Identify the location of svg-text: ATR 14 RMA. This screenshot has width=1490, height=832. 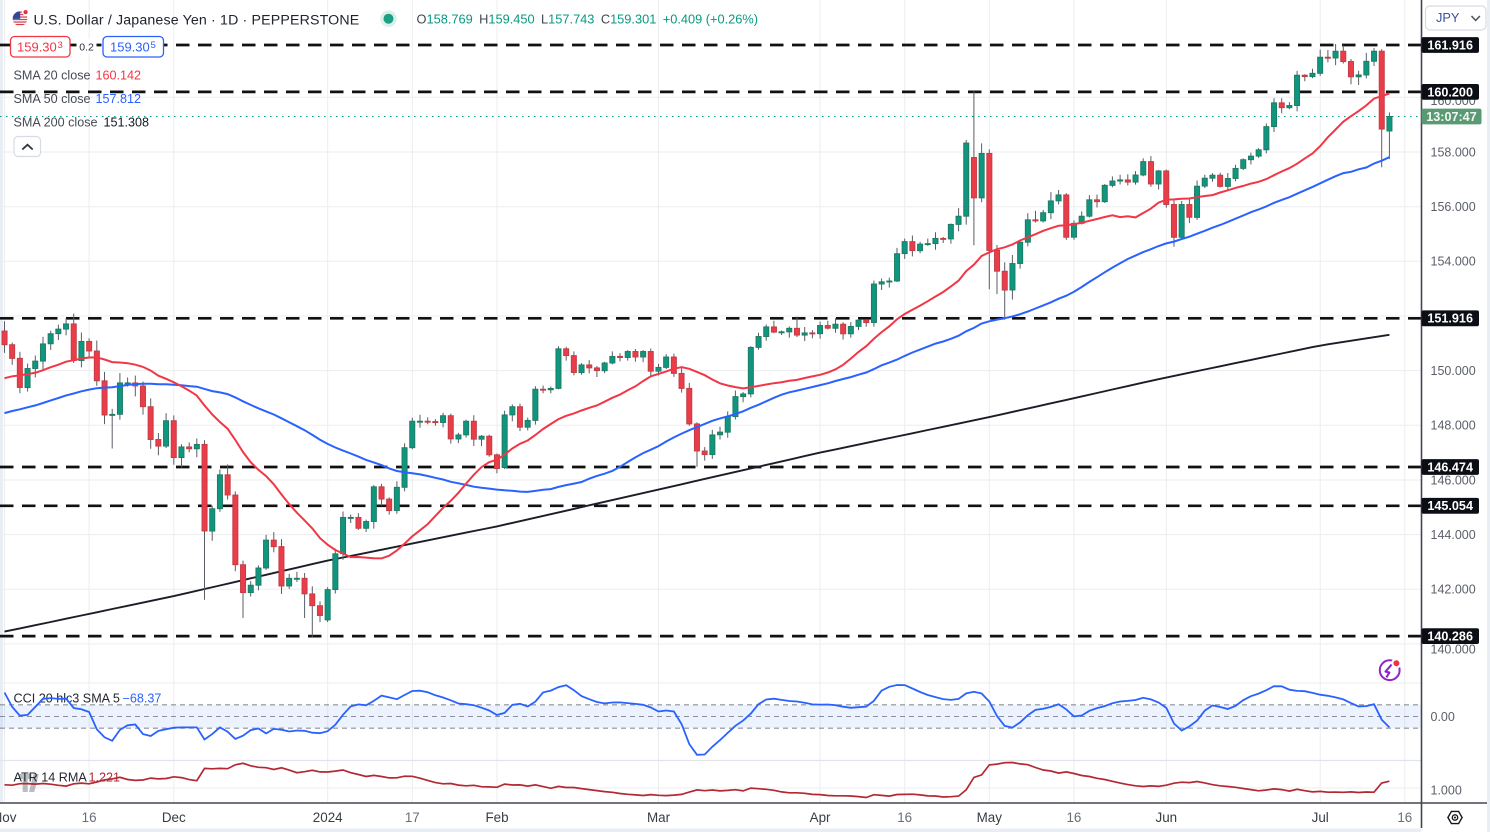
(51, 778).